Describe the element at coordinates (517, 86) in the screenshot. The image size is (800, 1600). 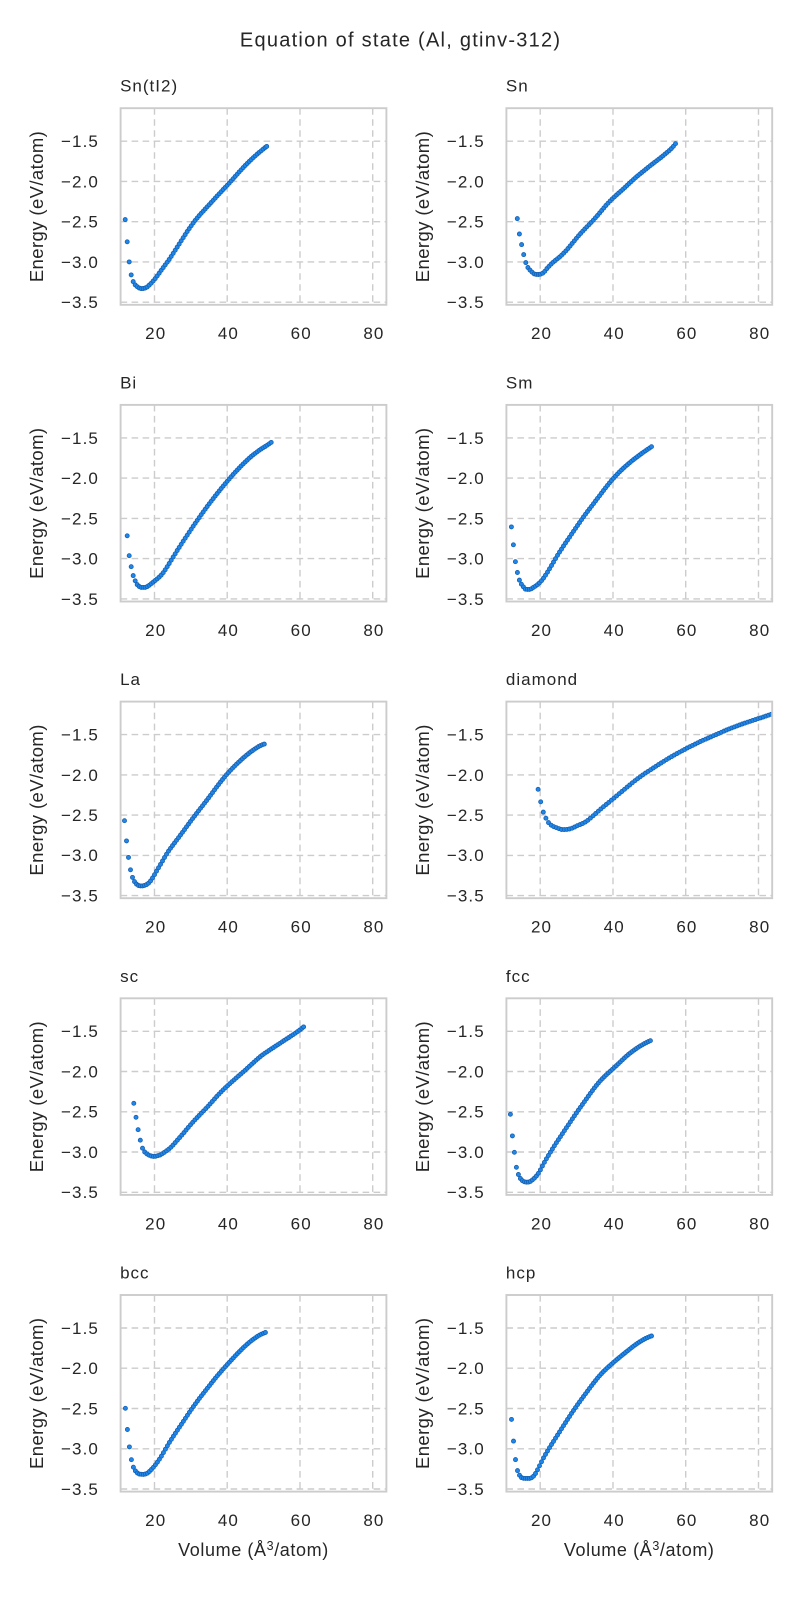
I see `svg-text: Sn` at that location.